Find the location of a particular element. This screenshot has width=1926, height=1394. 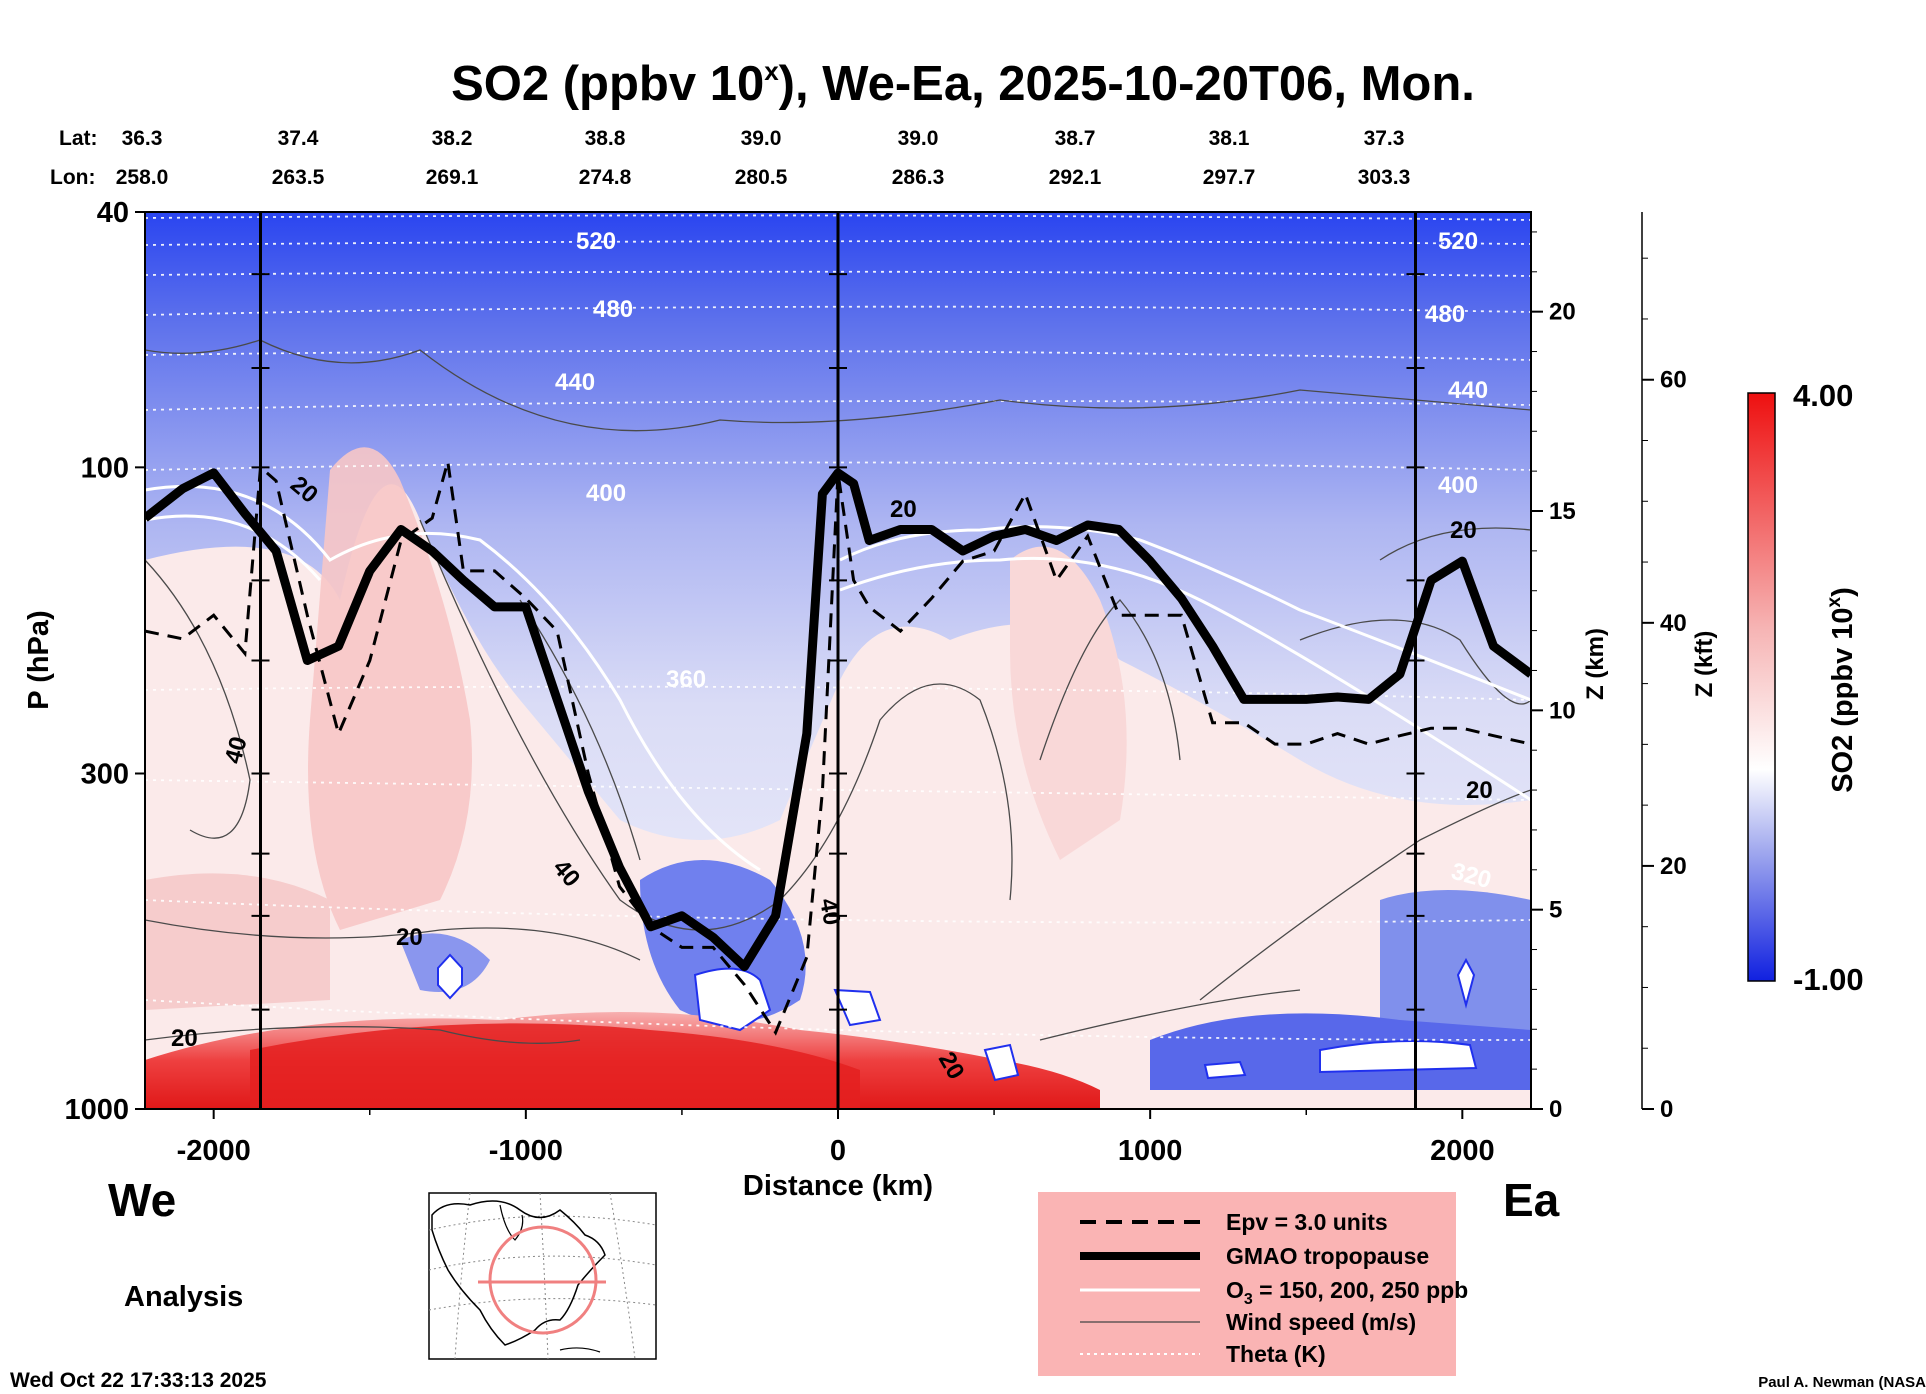

legend-tropopause-label: GMAO tropopause is located at coordinates (1327, 1256).